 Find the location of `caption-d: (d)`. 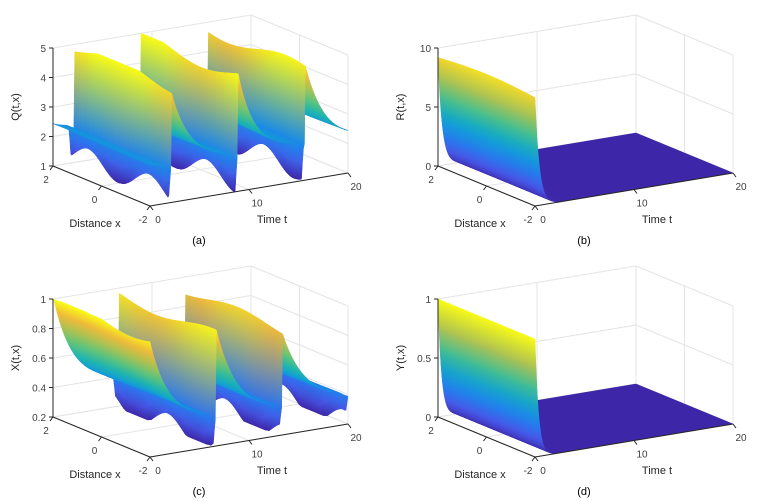

caption-d: (d) is located at coordinates (584, 492).